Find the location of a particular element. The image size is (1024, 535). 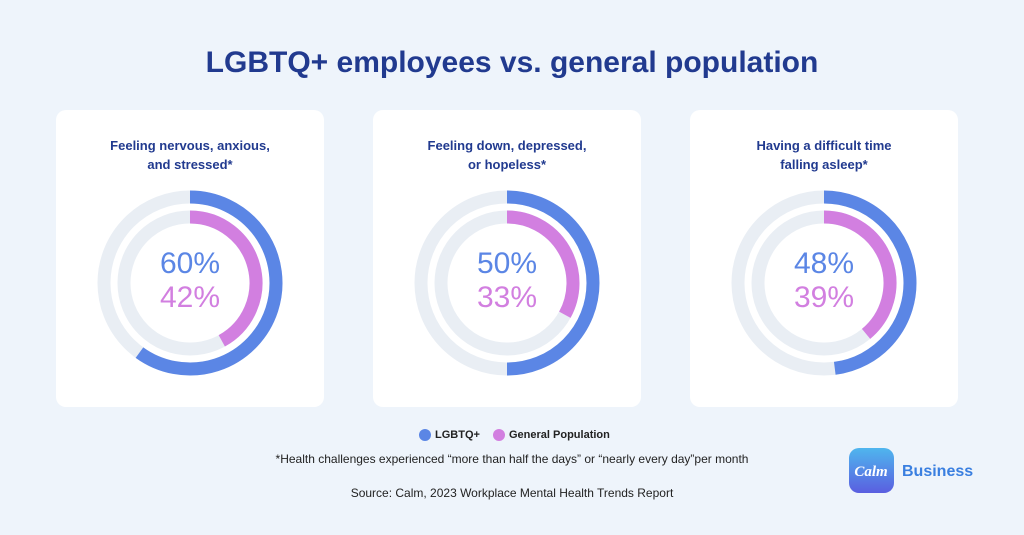

value-label: 48% is located at coordinates (824, 263).